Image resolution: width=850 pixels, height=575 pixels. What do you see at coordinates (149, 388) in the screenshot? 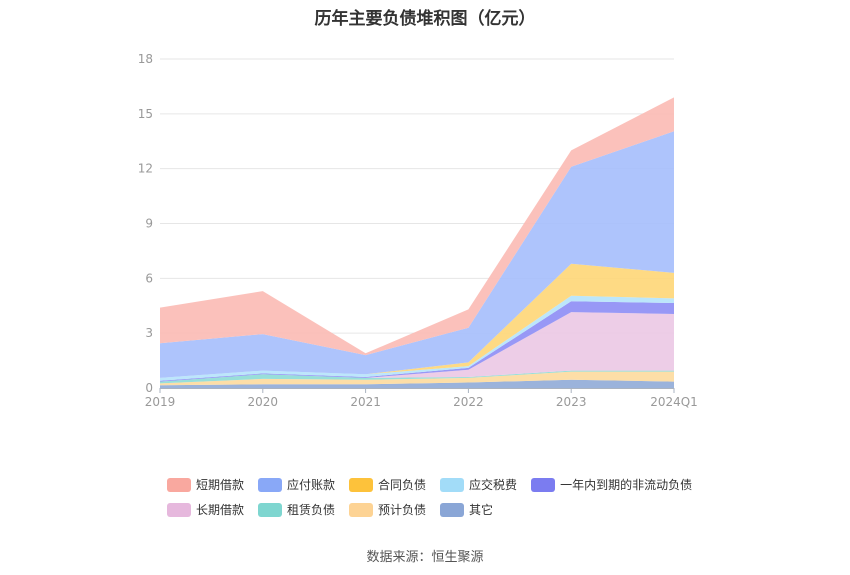
I see `y-tick-label: 0` at bounding box center [149, 388].